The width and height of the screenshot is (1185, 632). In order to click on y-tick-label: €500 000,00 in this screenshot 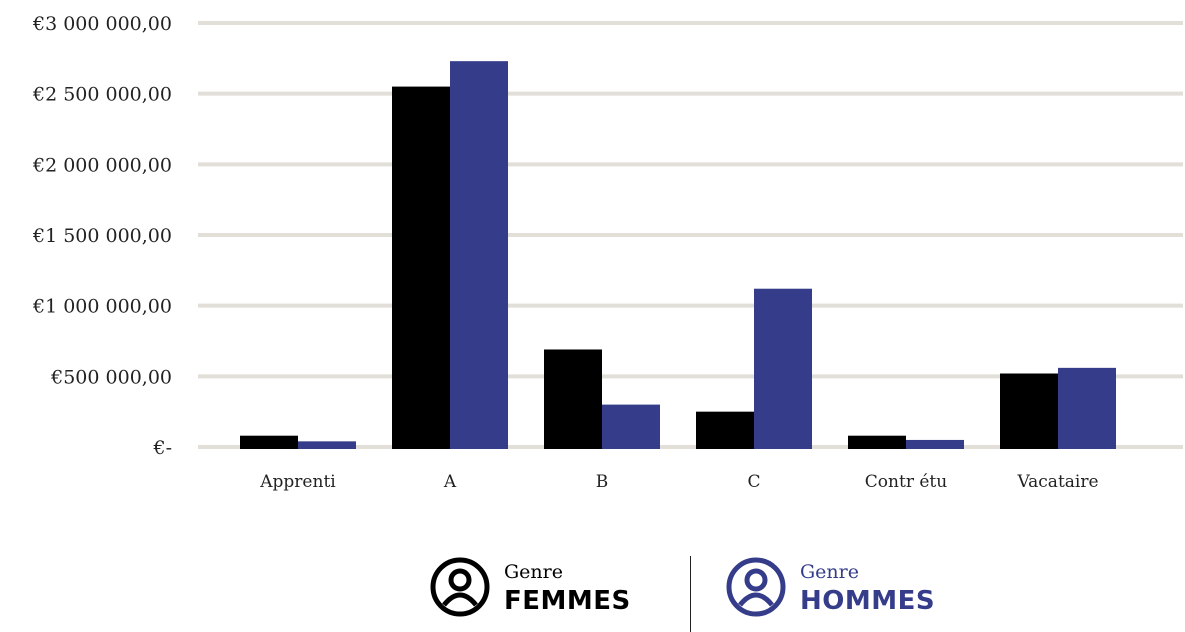, I will do `click(111, 377)`.